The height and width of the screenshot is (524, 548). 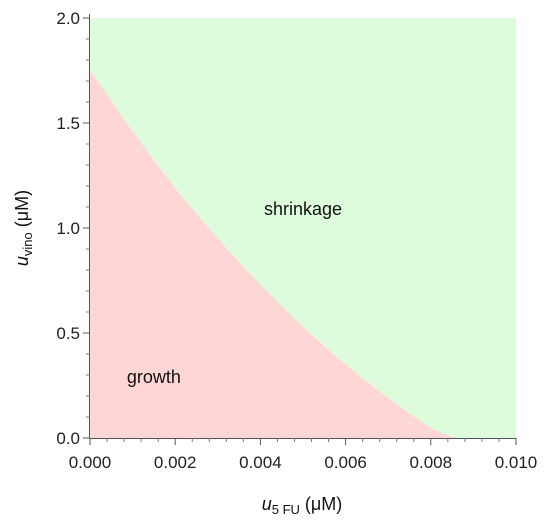 I want to click on y-tick-label: 2.0, so click(x=68, y=18).